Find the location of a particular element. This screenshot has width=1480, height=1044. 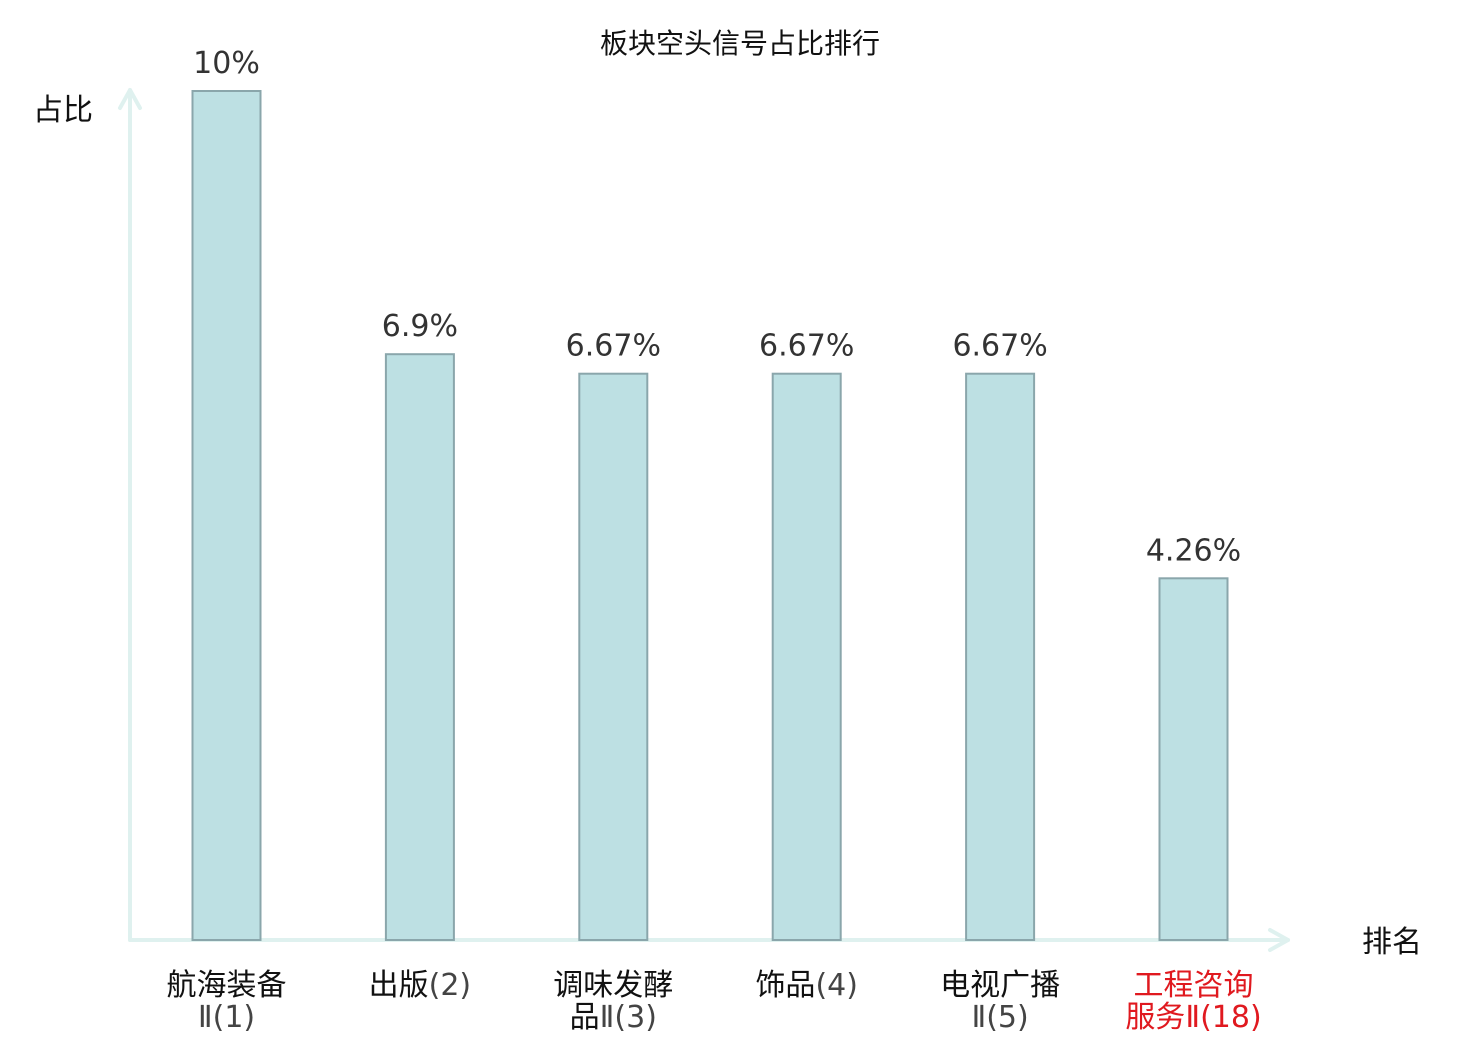

y-axis-title: 占比 is located at coordinates (63, 110).